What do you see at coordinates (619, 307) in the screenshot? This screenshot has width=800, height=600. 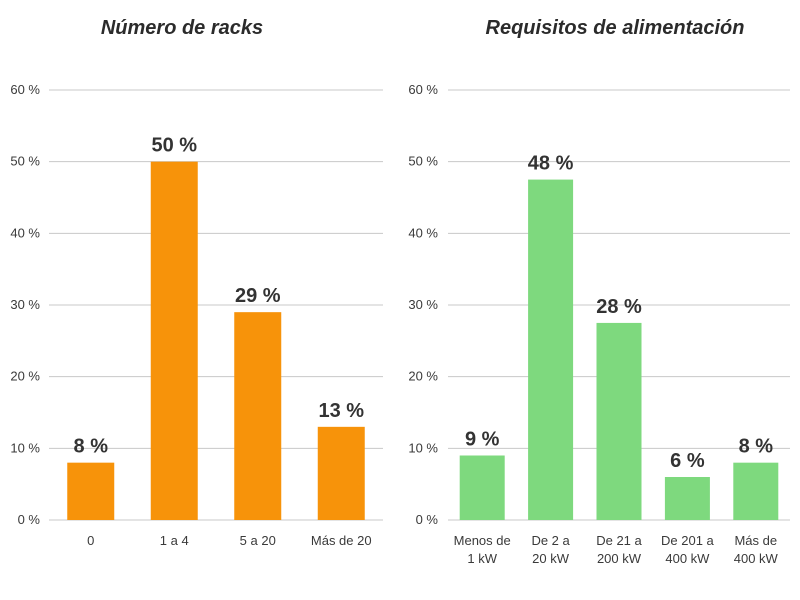 I see `data-label: 28 %` at bounding box center [619, 307].